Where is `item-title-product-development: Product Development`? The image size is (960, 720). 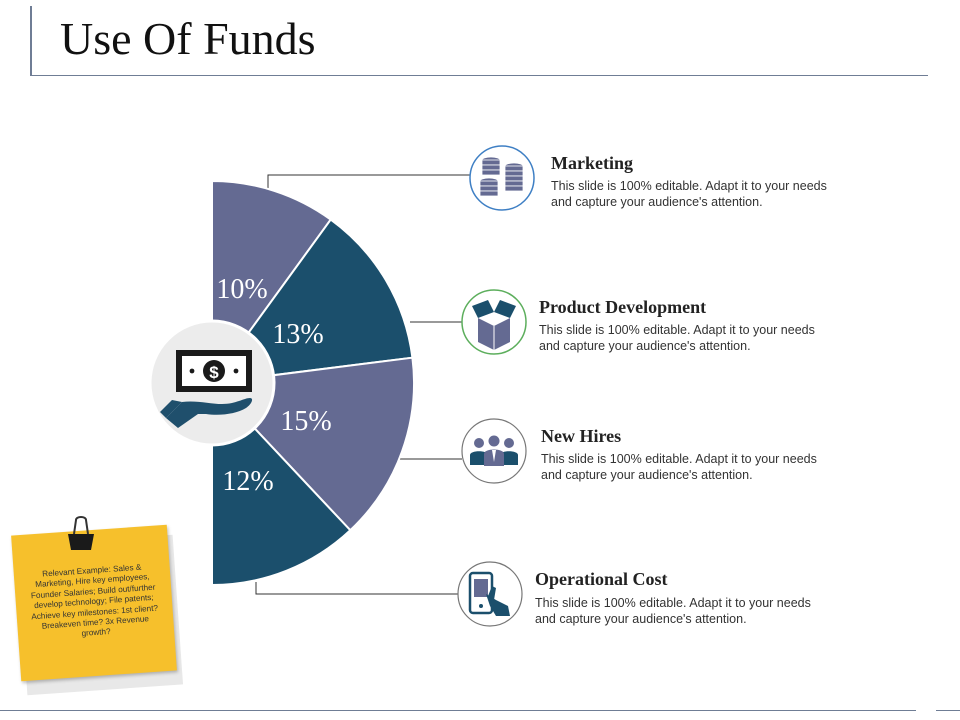
item-title-product-development: Product Development is located at coordinates (623, 307).